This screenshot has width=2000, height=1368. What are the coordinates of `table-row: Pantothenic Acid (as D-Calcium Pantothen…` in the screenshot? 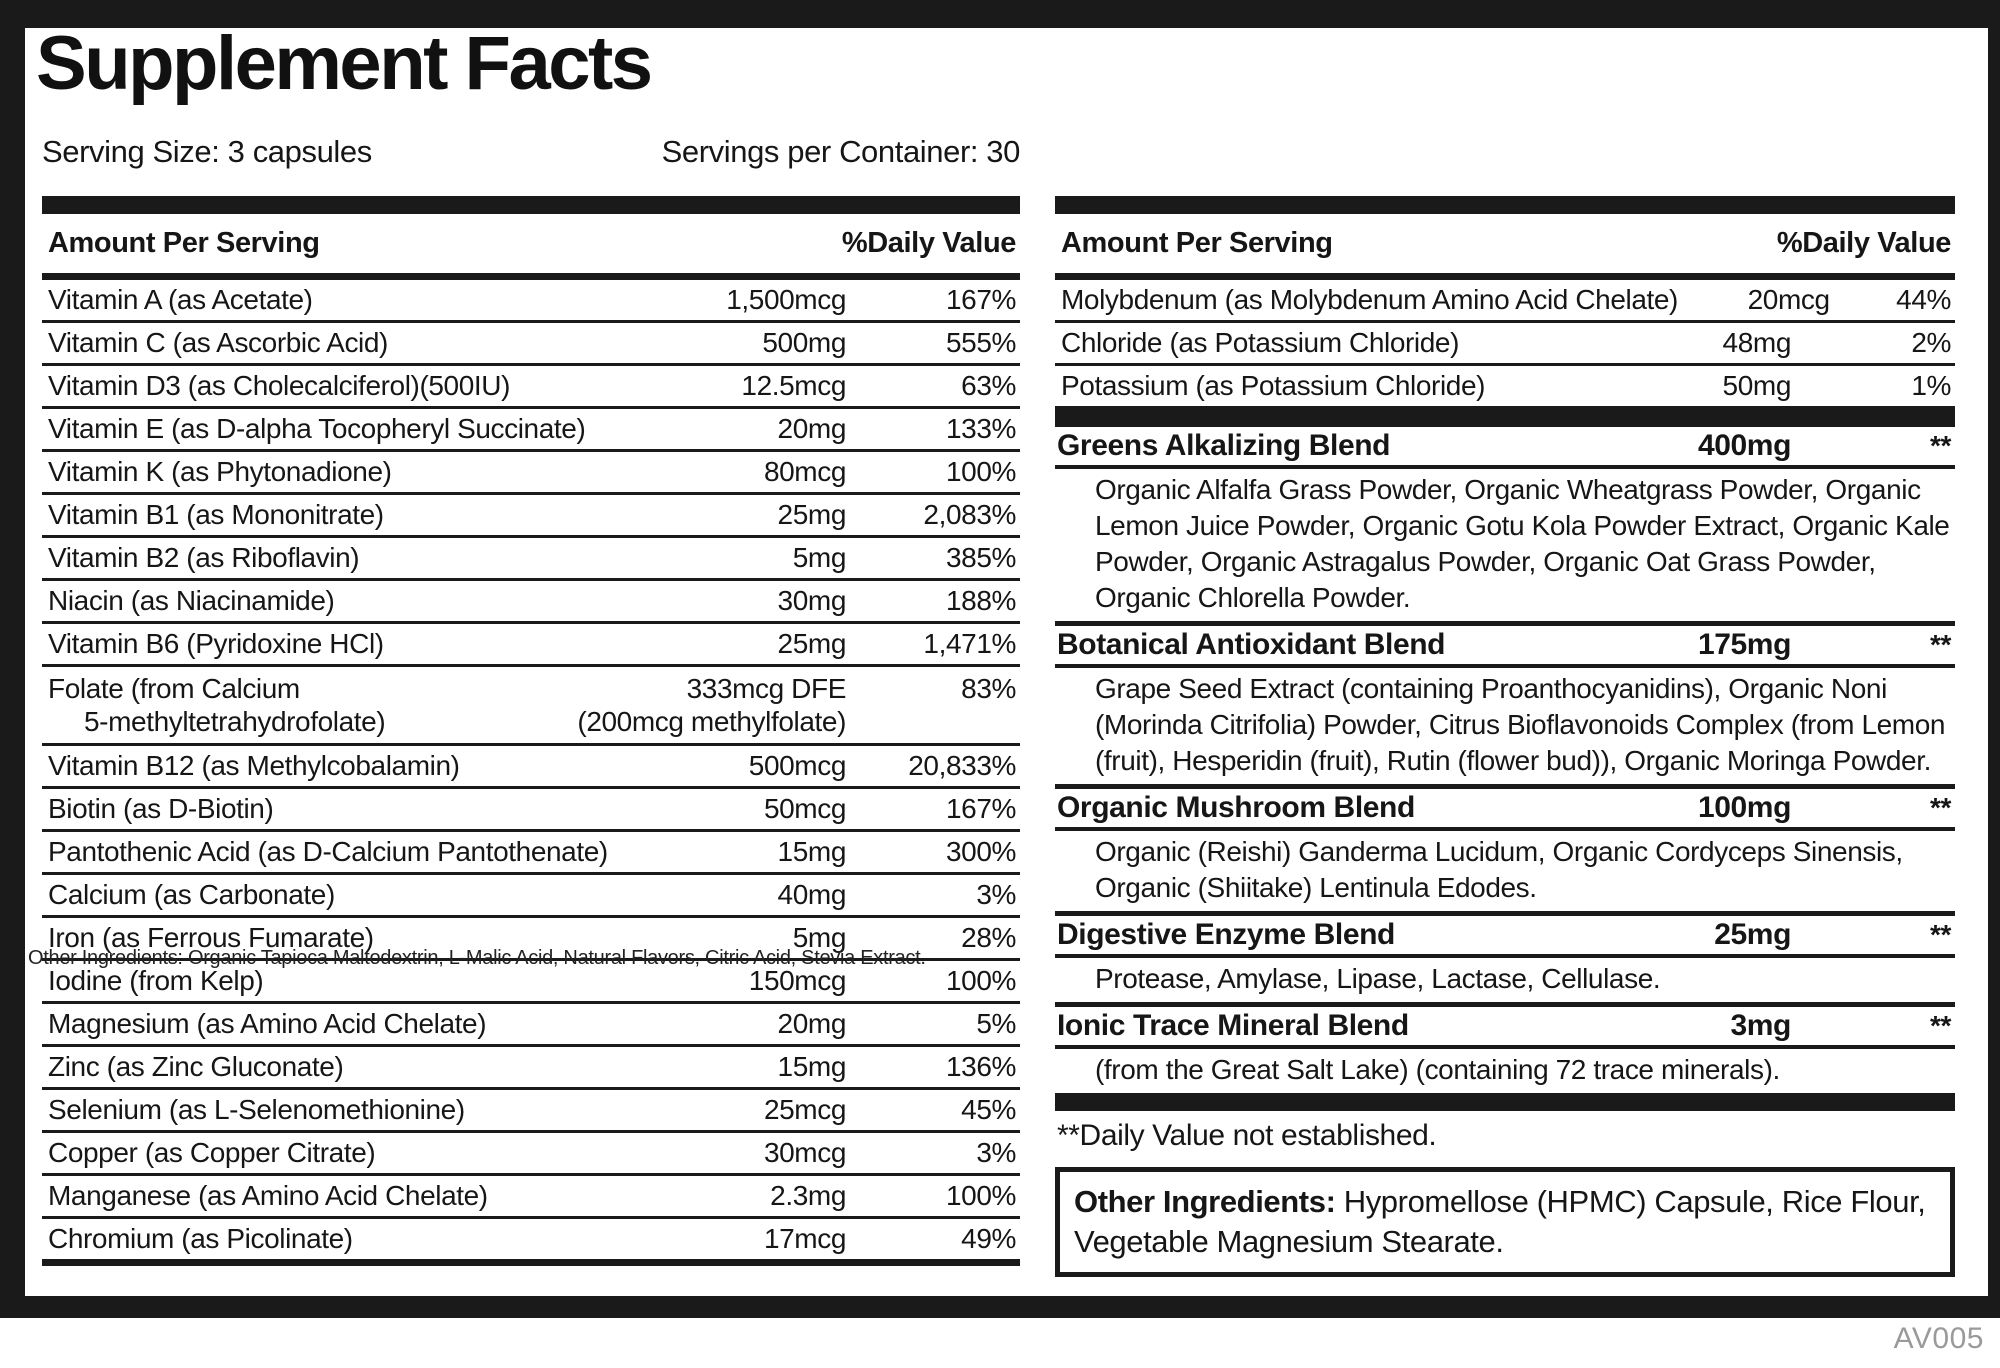 It's located at (531, 853).